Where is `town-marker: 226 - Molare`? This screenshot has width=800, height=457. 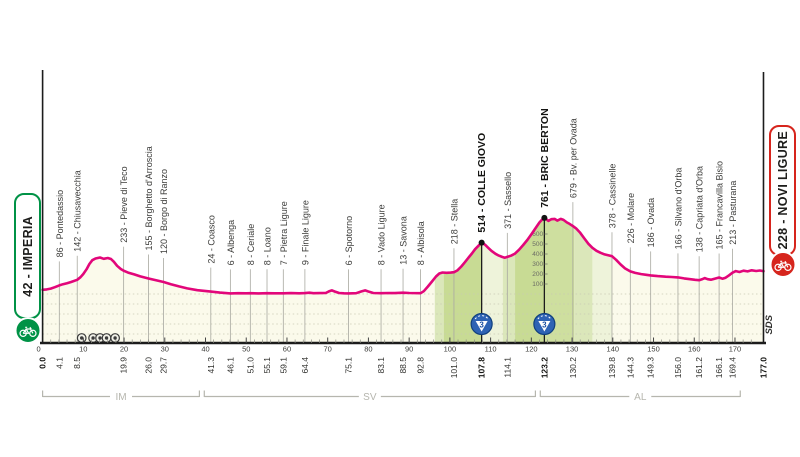 town-marker: 226 - Molare is located at coordinates (631, 268).